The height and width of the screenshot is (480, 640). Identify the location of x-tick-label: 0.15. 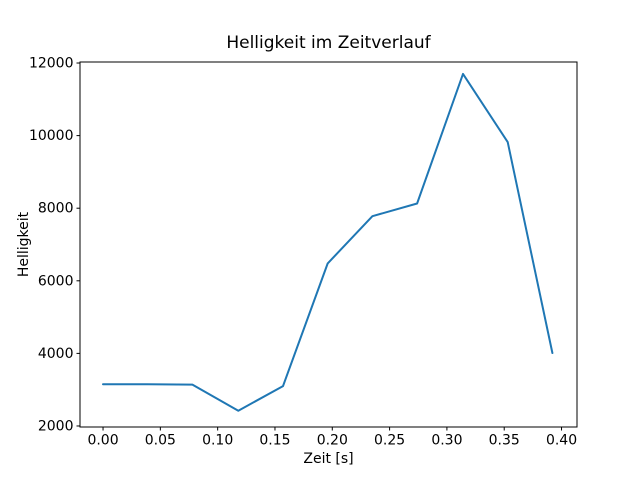
(274, 441).